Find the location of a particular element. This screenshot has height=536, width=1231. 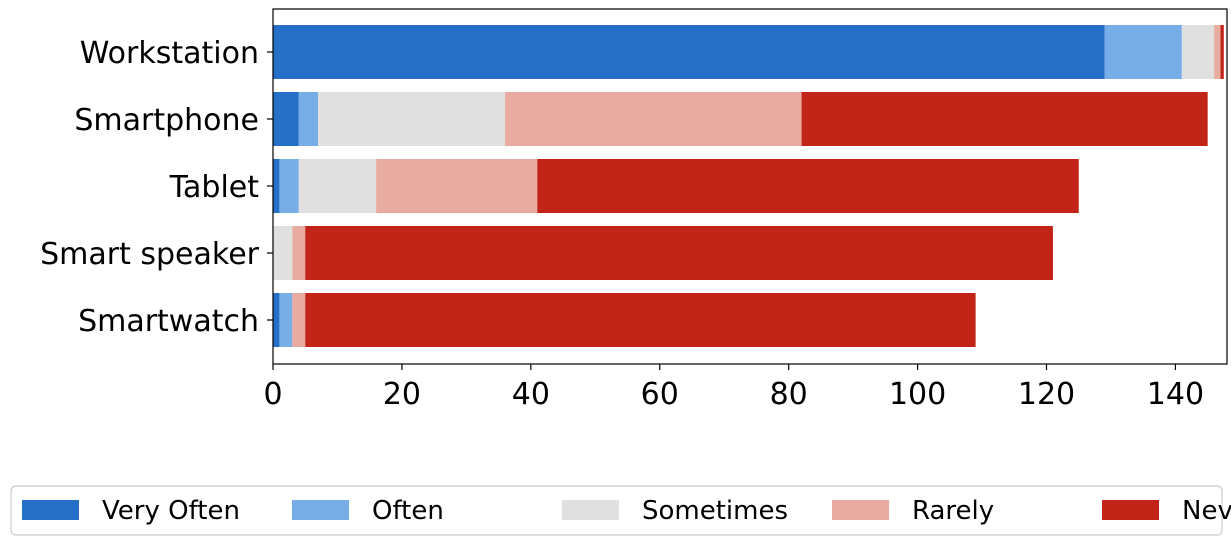

bar-smartwatch-very-often is located at coordinates (276, 320).